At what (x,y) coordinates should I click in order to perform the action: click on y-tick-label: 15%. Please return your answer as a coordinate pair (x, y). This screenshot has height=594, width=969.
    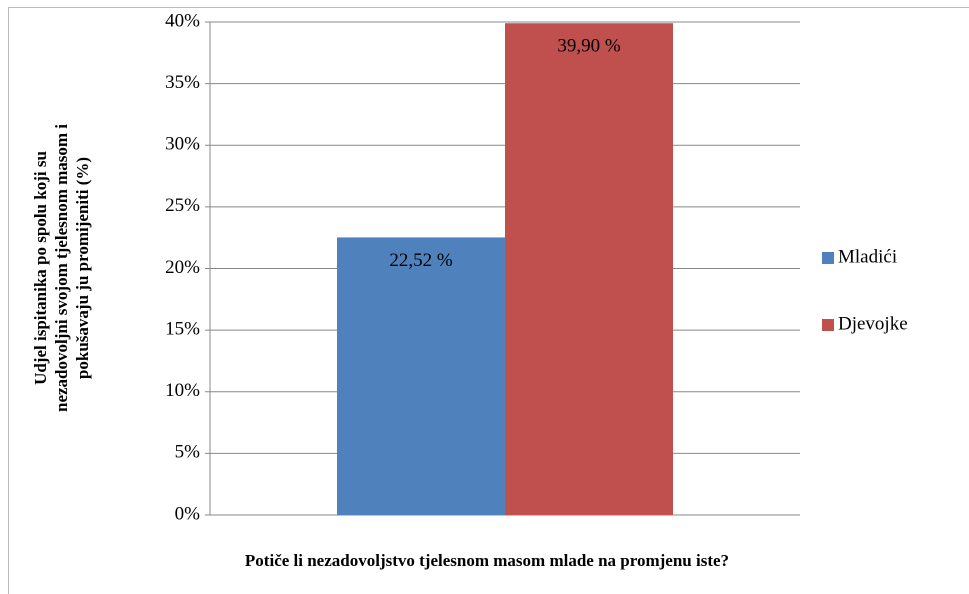
    Looking at the image, I should click on (182, 328).